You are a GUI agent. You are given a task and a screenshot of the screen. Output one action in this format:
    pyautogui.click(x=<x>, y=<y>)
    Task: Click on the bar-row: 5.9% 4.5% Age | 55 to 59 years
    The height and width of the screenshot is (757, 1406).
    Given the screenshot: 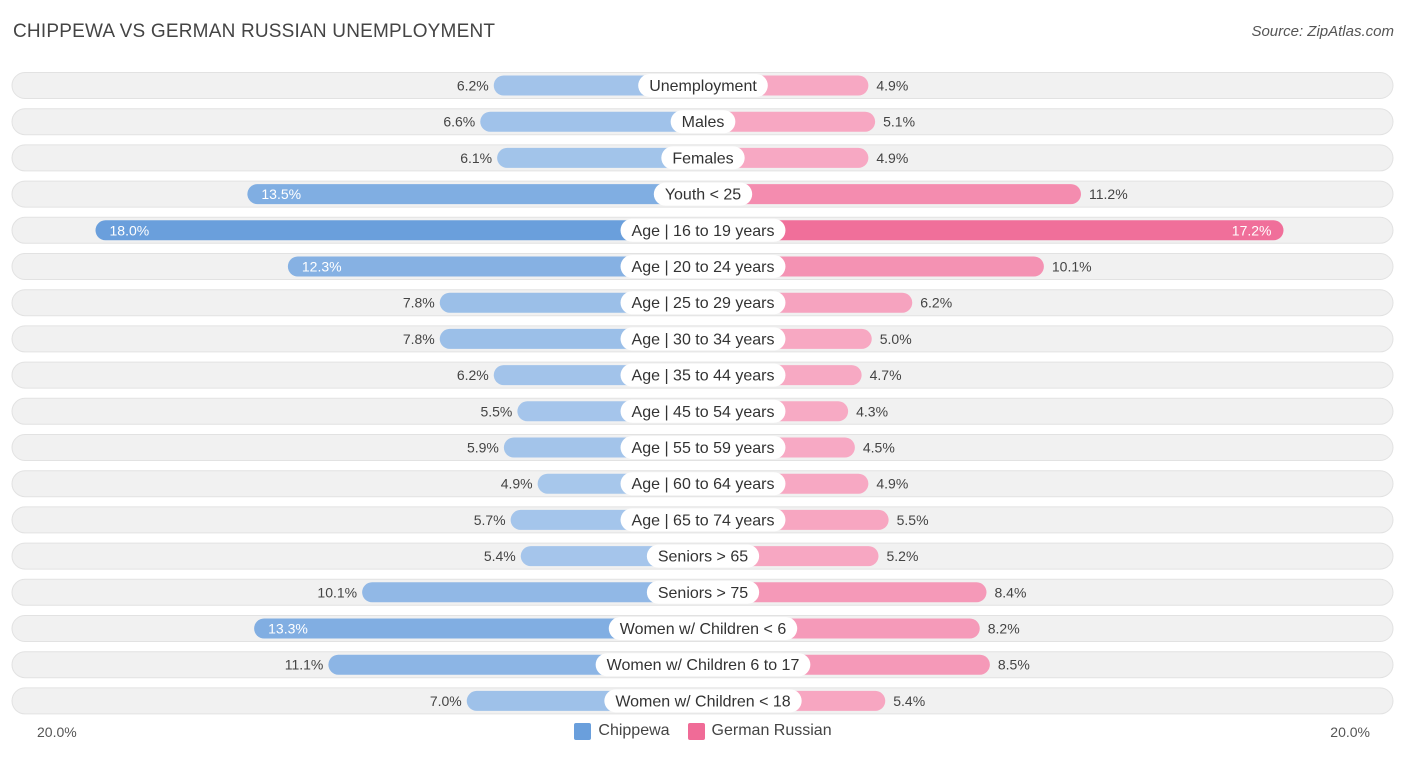 What is the action you would take?
    pyautogui.click(x=702, y=447)
    